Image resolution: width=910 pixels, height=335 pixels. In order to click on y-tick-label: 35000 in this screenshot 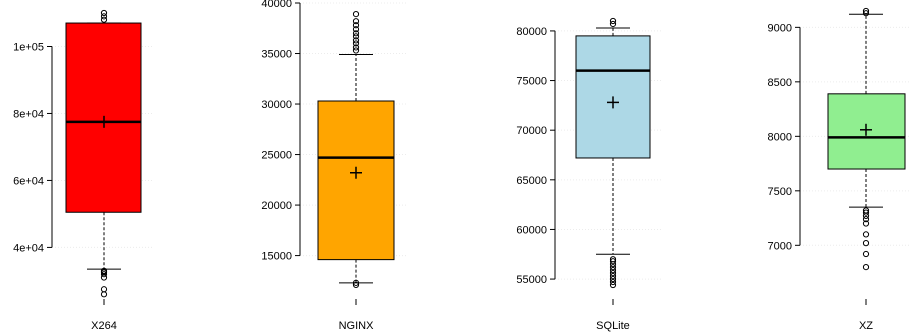, I will do `click(276, 55)`.